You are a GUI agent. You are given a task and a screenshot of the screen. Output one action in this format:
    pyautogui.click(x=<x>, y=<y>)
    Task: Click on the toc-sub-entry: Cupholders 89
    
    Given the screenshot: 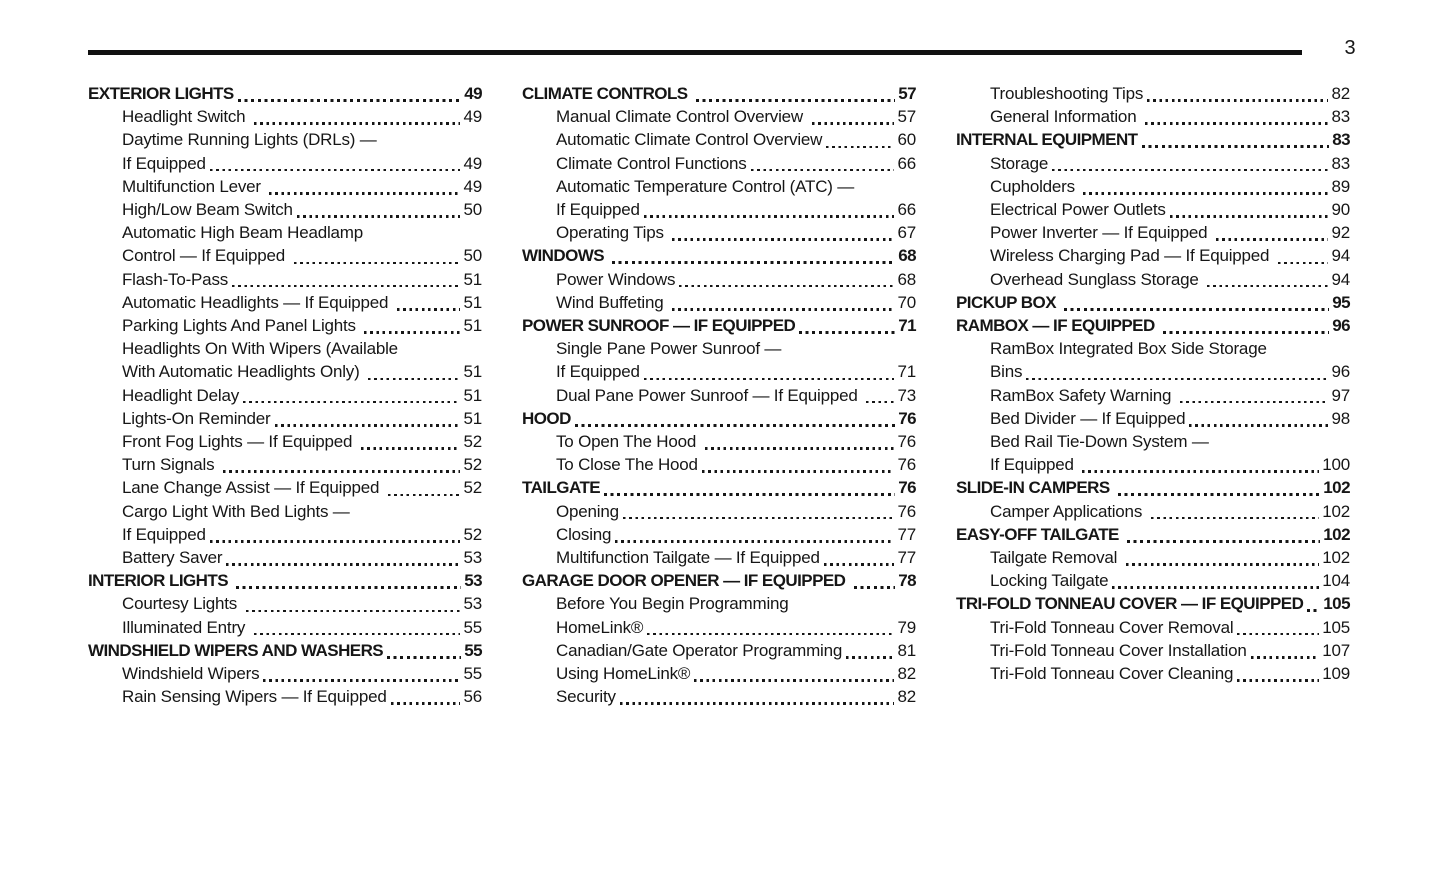 What is the action you would take?
    pyautogui.click(x=1153, y=186)
    